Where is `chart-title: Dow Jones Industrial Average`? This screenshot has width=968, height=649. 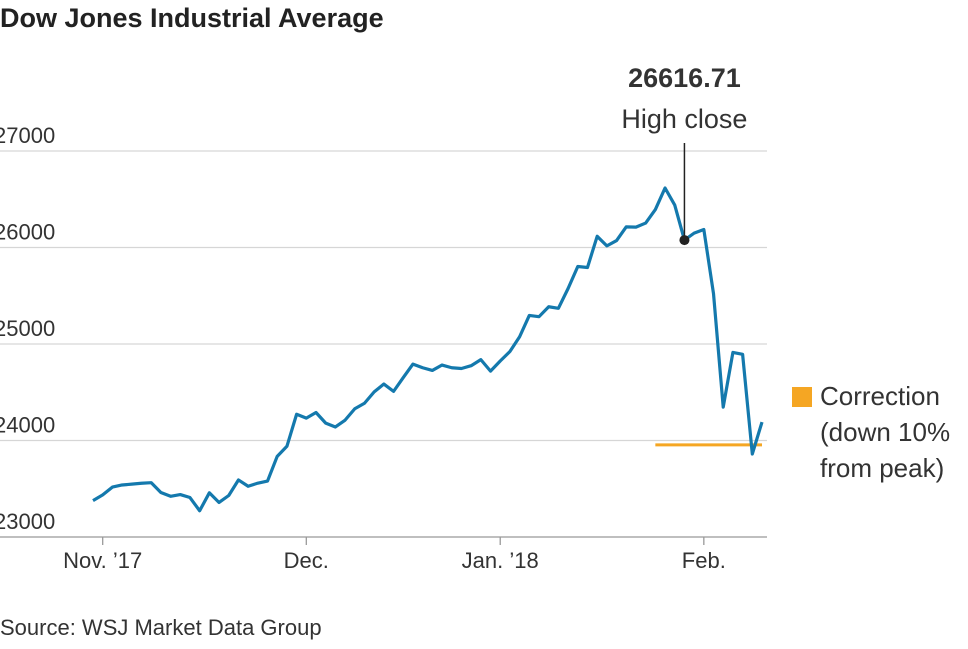
chart-title: Dow Jones Industrial Average is located at coordinates (192, 18).